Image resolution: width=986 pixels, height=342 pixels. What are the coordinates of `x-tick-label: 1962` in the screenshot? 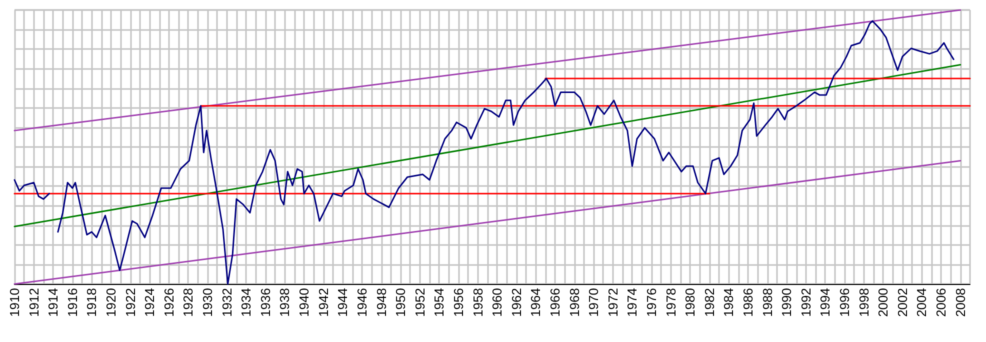 It's located at (516, 302).